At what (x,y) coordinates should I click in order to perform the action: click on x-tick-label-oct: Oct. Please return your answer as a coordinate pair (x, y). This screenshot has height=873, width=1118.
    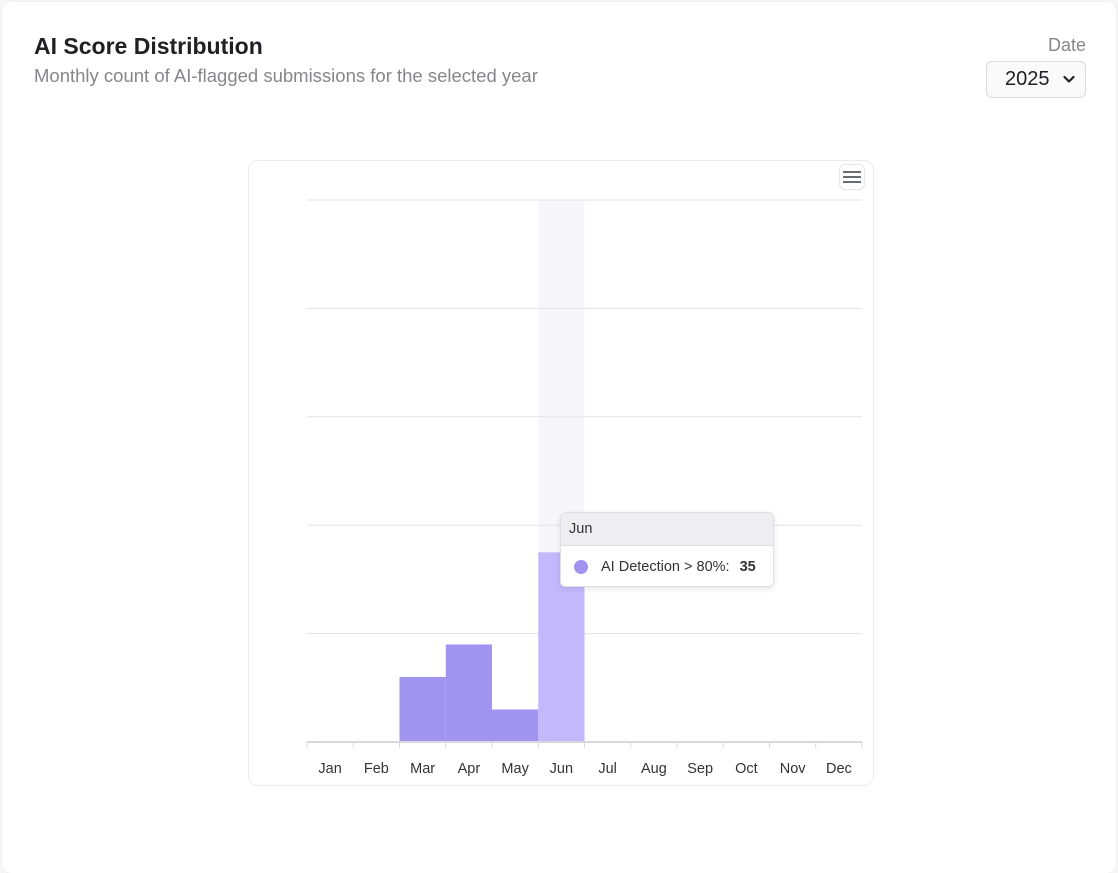
    Looking at the image, I should click on (746, 769).